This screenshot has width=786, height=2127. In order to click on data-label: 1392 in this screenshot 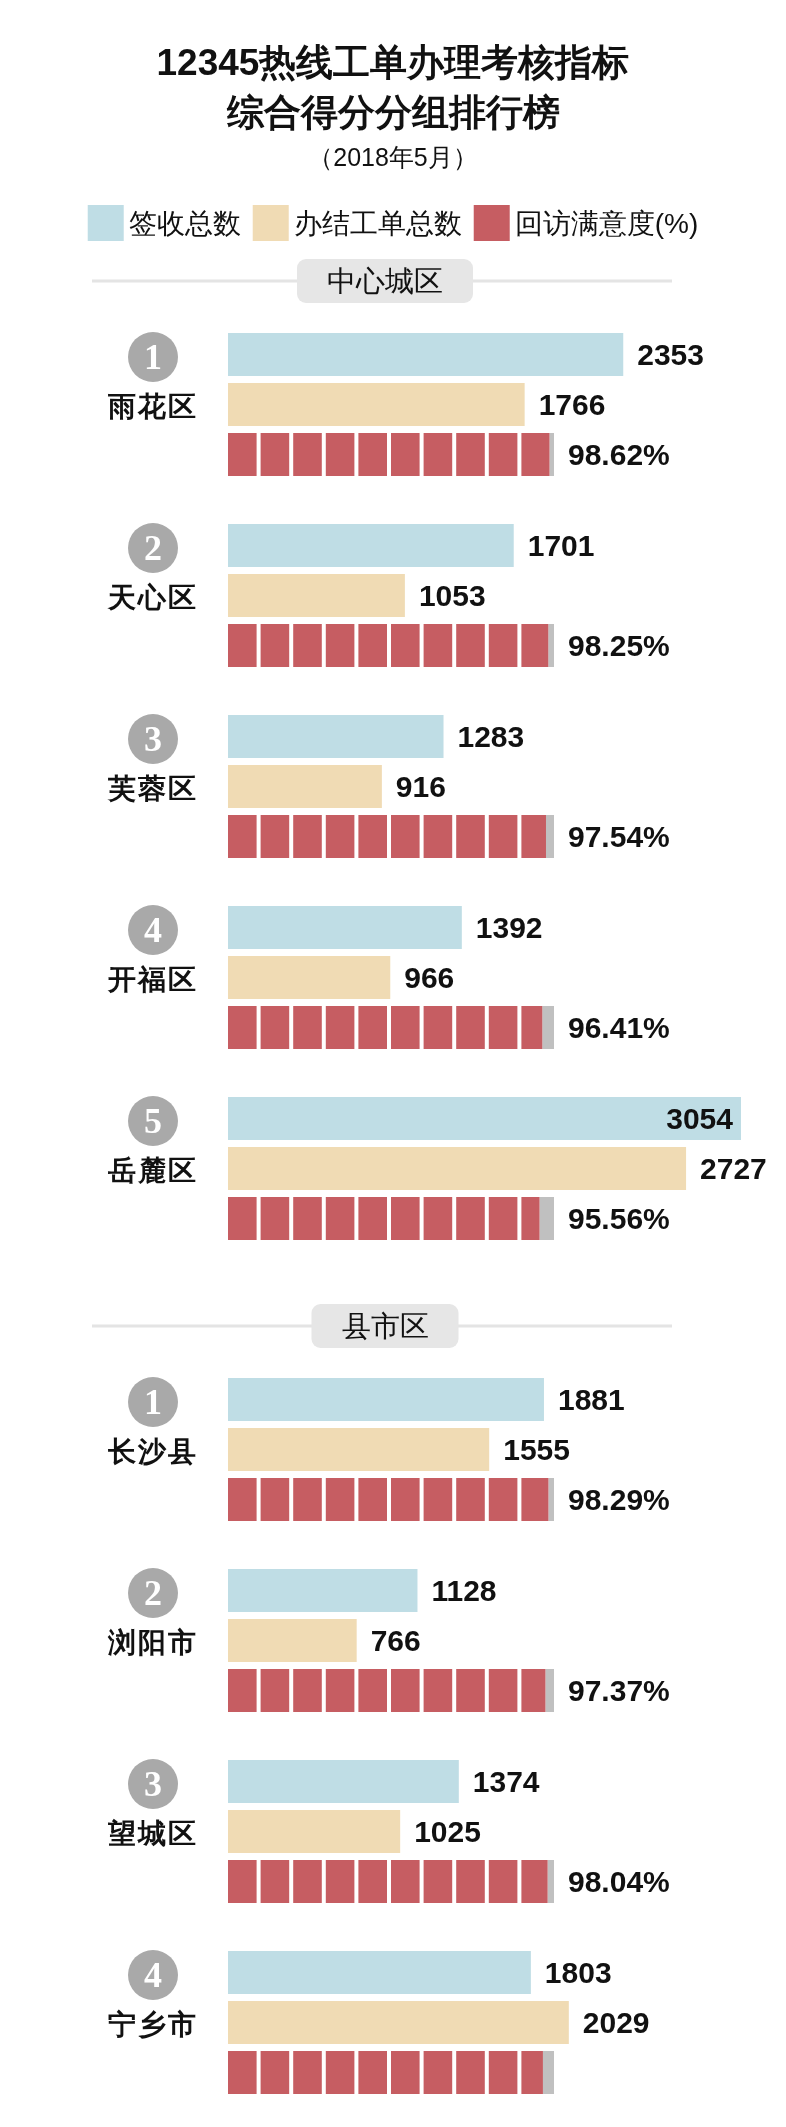, I will do `click(509, 927)`.